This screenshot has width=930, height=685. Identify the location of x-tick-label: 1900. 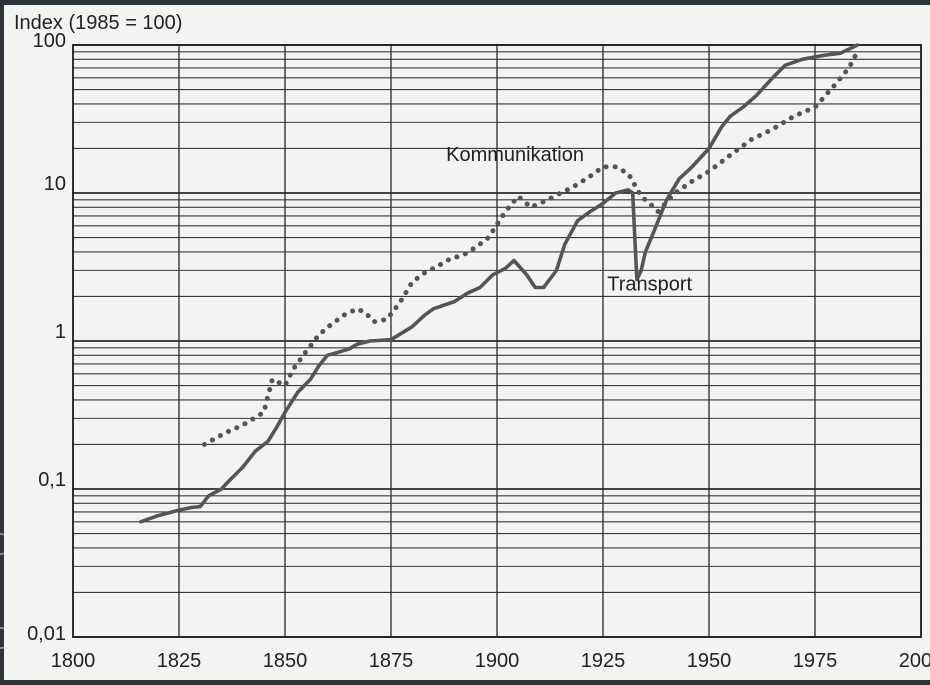
(497, 661).